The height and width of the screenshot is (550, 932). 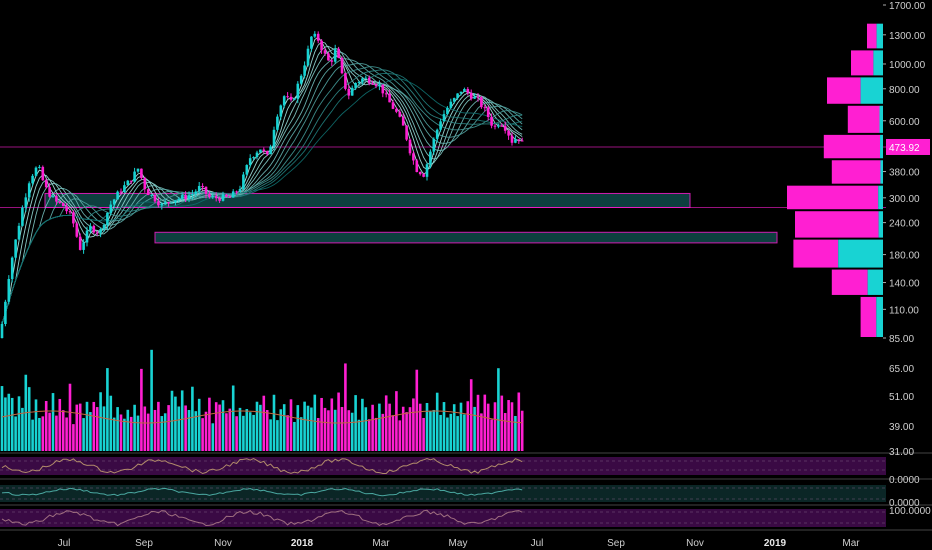 I want to click on time-axis: Jul Sep Nov 2018 Mar May Jul Sep Nov 2019 Mar, so click(x=459, y=543).